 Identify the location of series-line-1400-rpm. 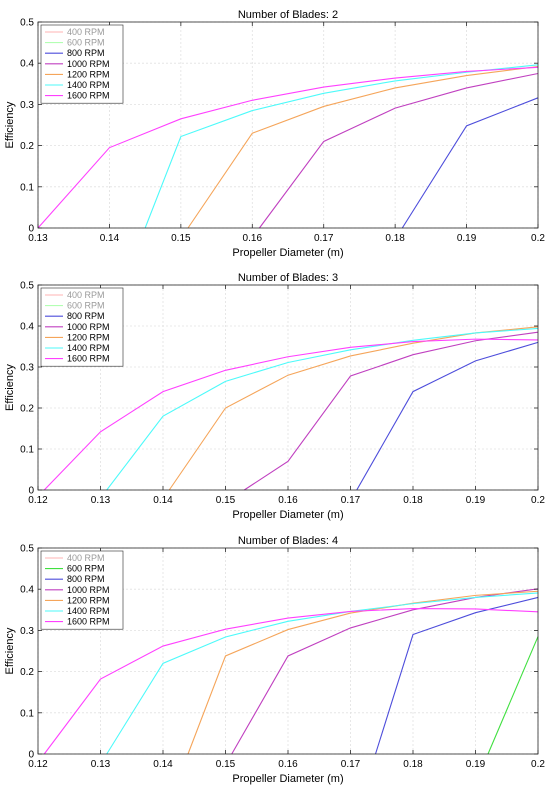
(341, 146).